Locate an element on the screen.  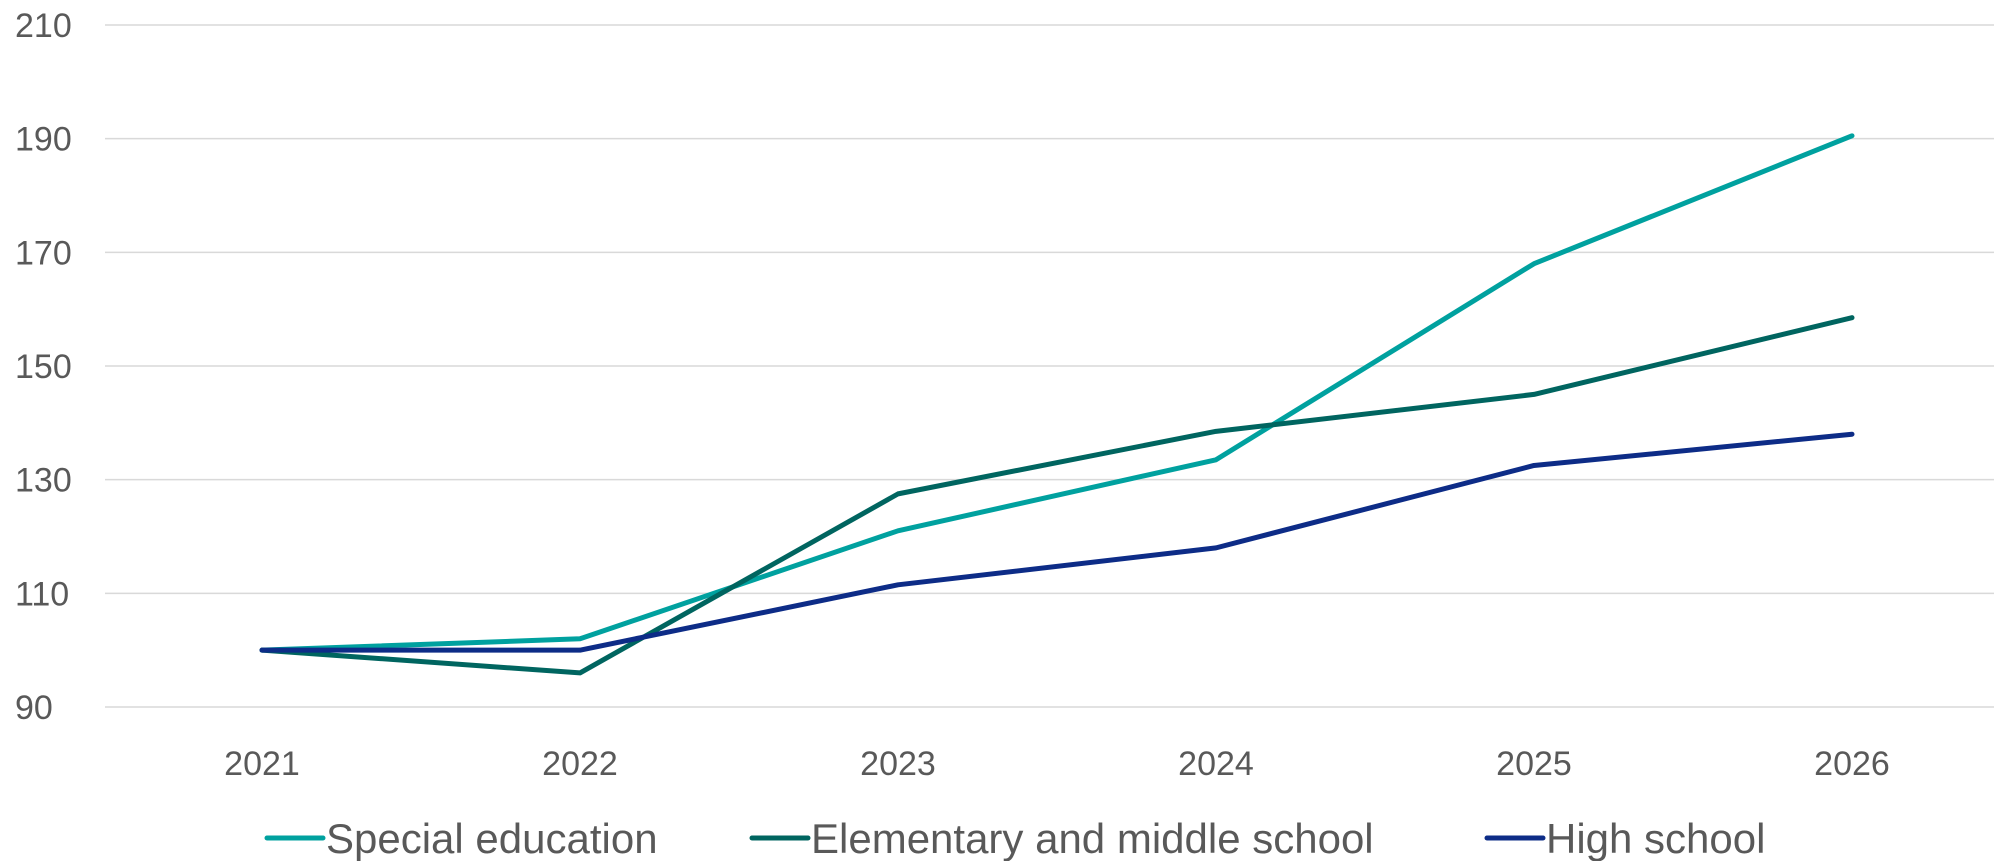
legend-label: Special education is located at coordinates (492, 838).